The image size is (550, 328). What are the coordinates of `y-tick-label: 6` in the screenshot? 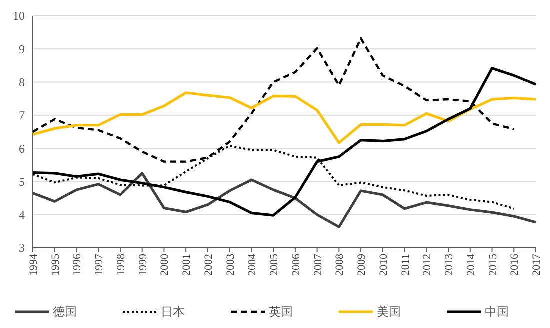 It's located at (22, 149).